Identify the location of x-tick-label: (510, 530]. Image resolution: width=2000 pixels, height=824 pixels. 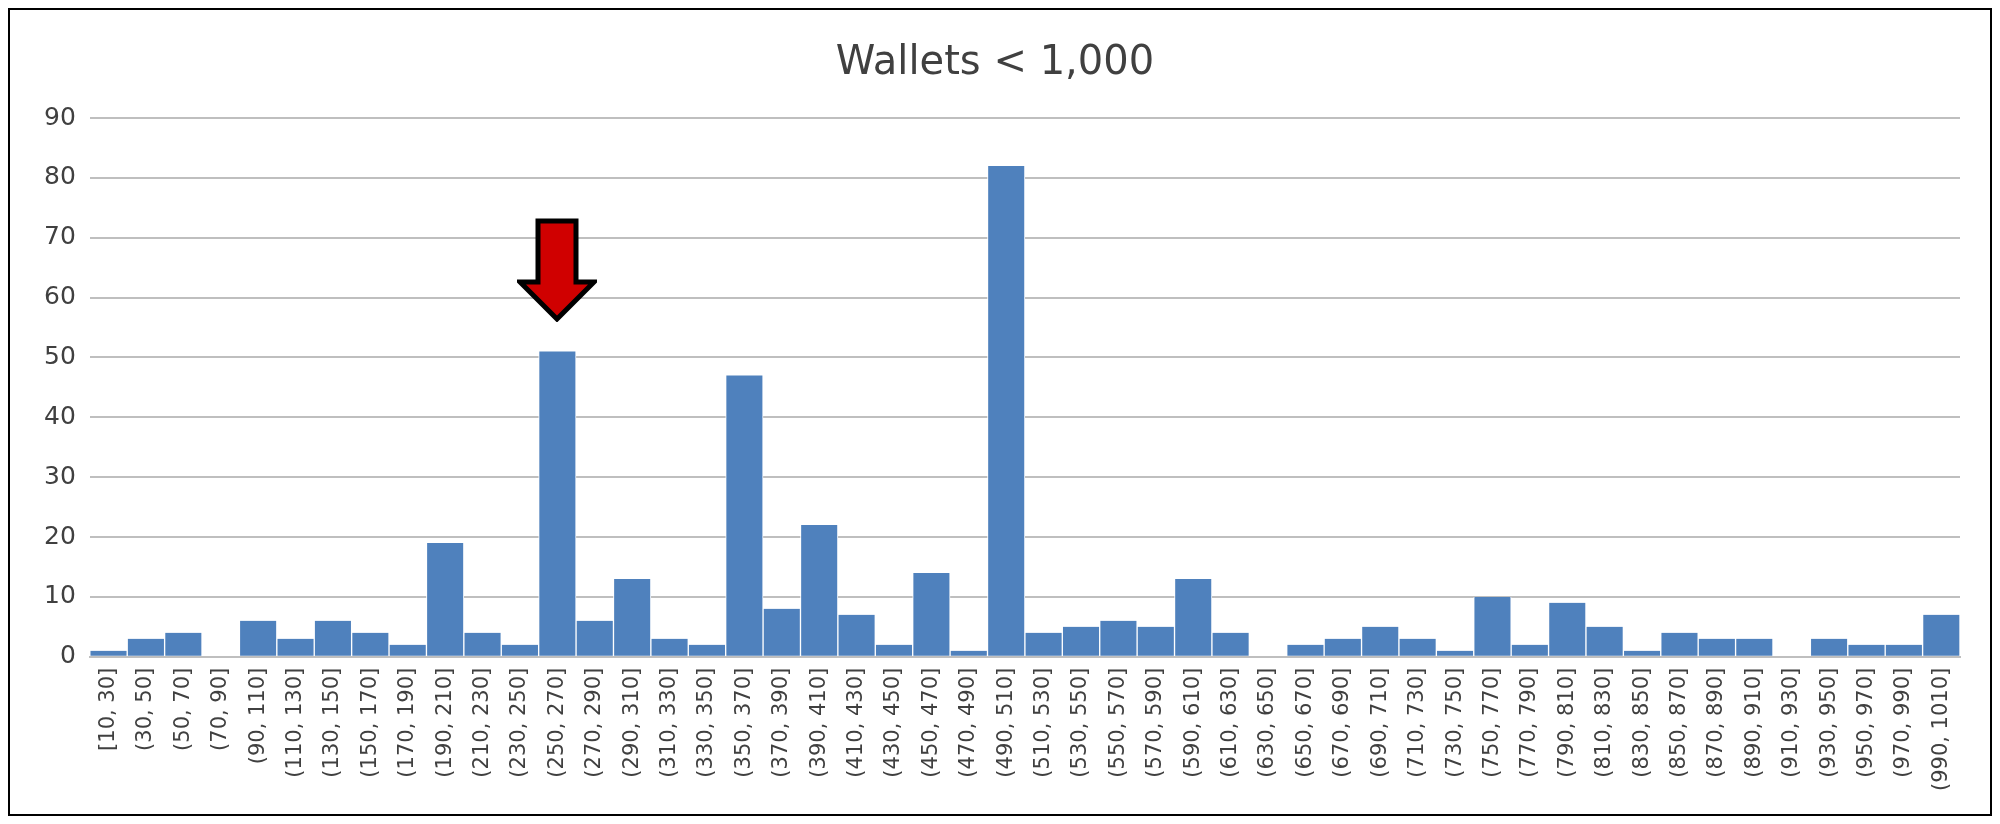
(1042, 722).